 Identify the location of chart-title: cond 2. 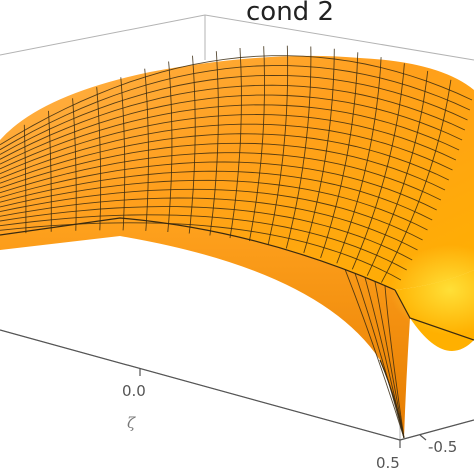
(290, 13).